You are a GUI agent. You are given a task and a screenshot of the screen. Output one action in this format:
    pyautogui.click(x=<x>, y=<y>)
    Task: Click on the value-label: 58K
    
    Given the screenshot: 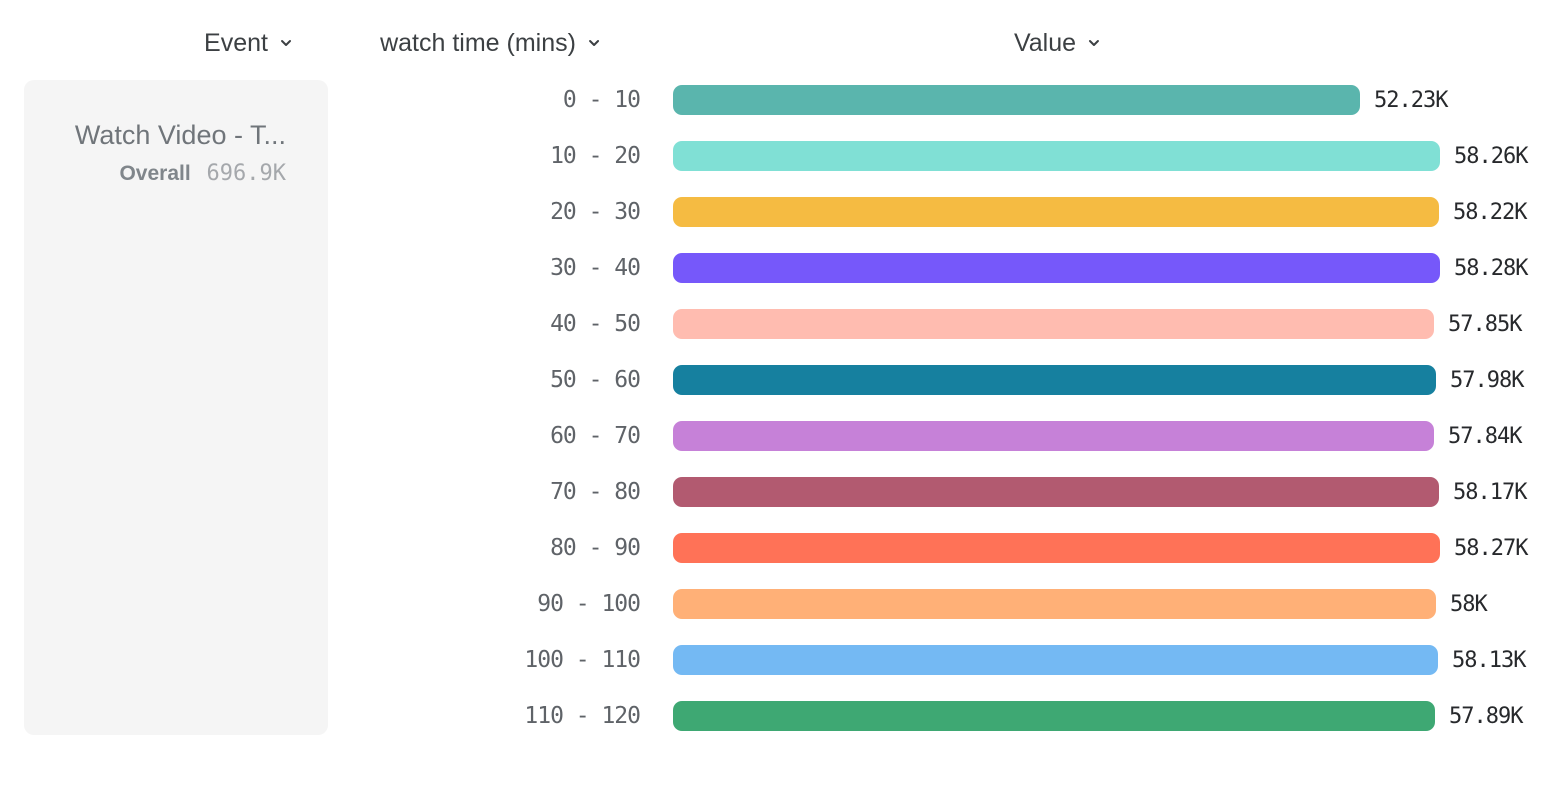 What is the action you would take?
    pyautogui.click(x=1469, y=604)
    